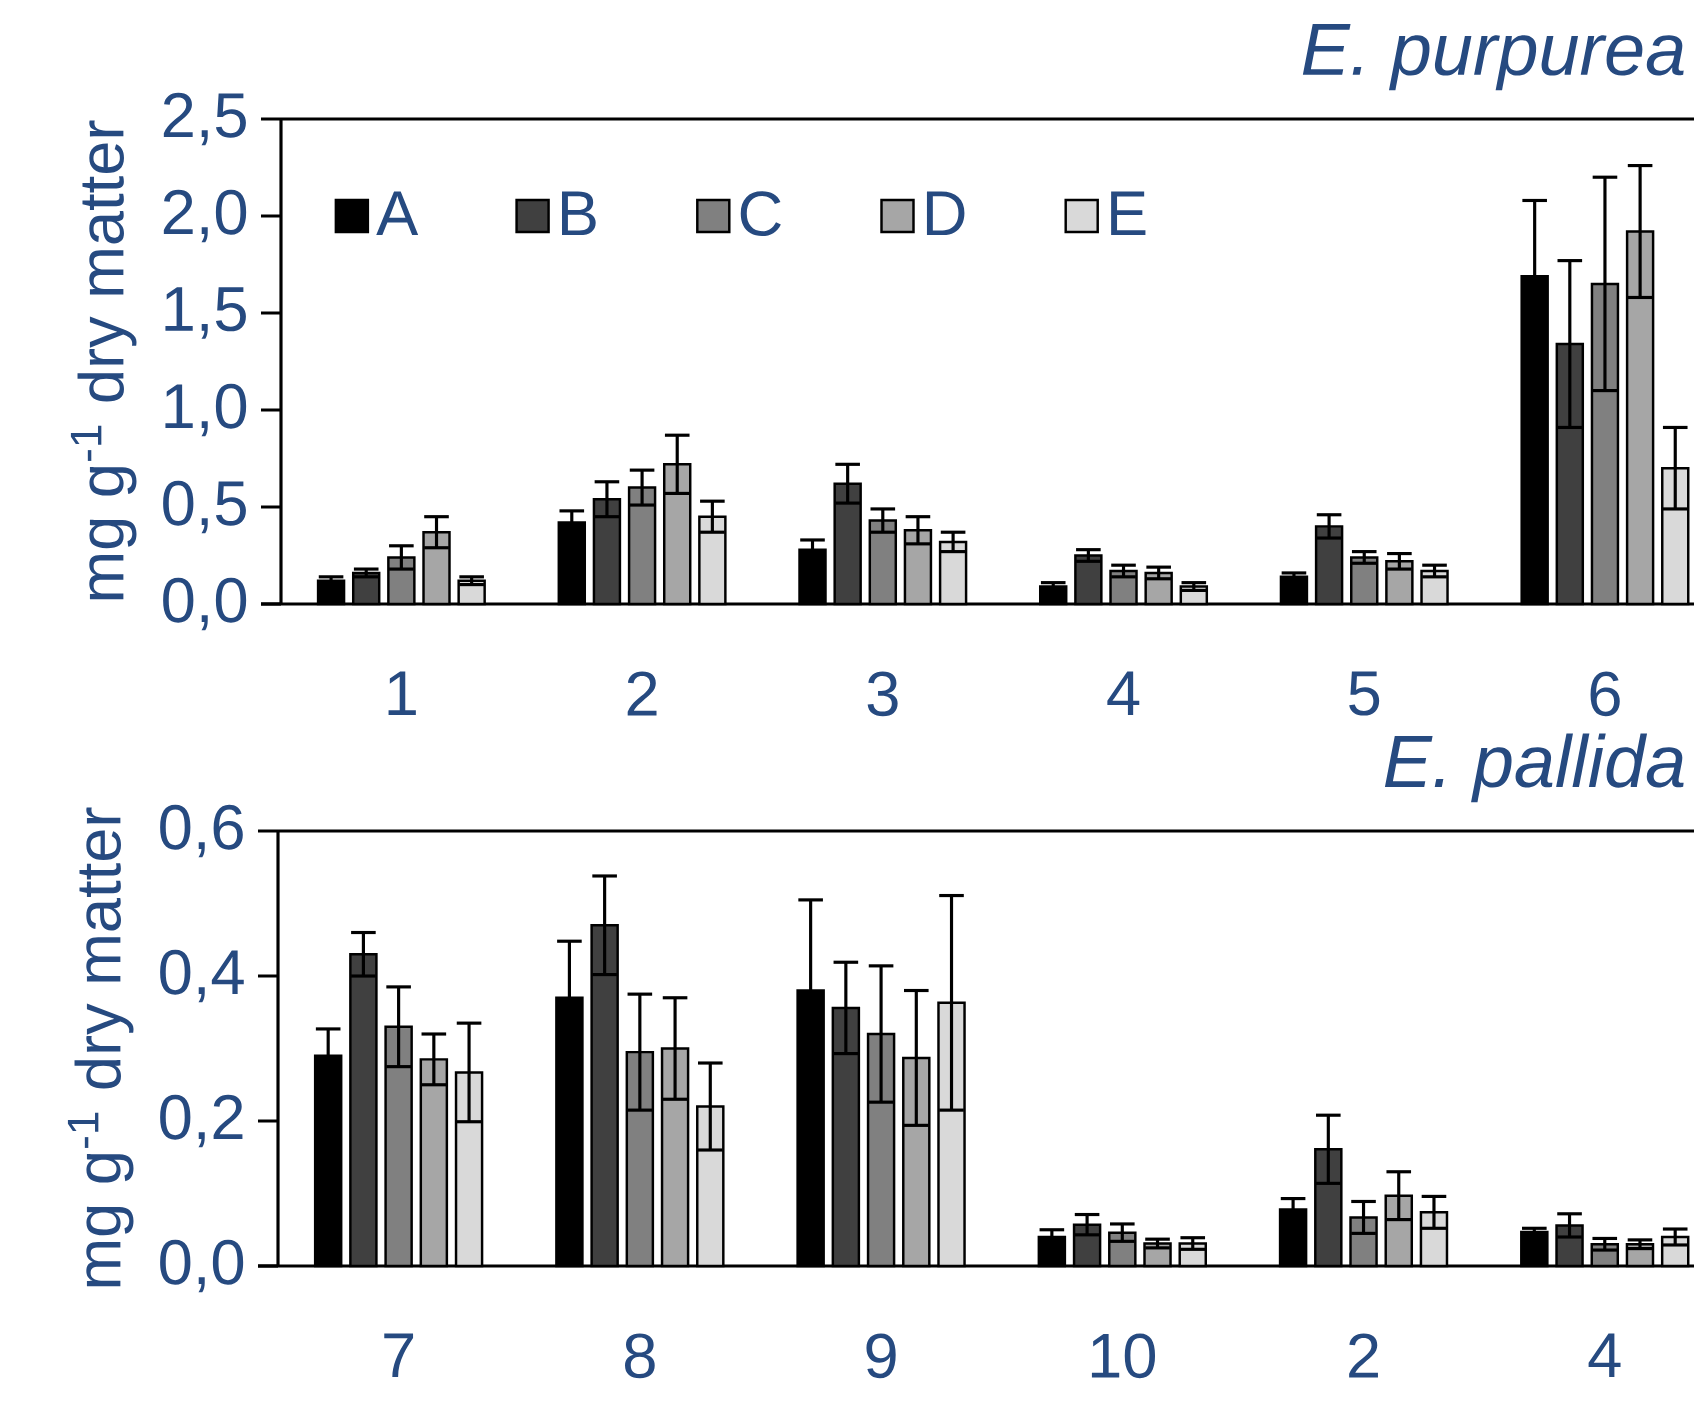 The image size is (1694, 1411). Describe the element at coordinates (206, 410) in the screenshot. I see `y-tick-label: 1,0` at that location.